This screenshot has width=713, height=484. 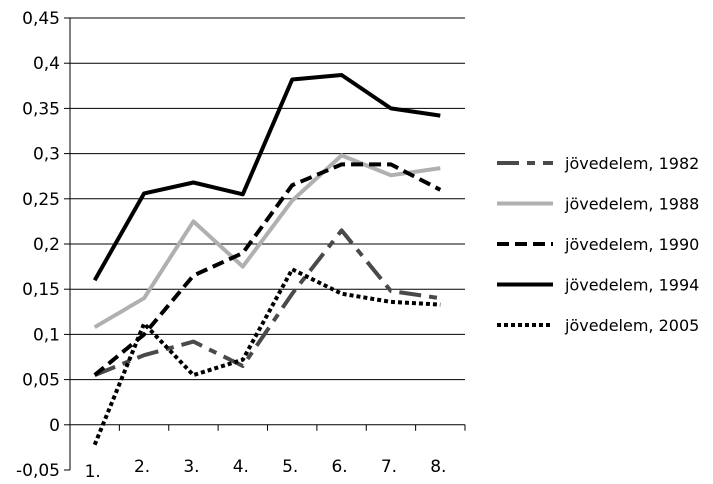 What do you see at coordinates (41, 381) in the screenshot?
I see `y-tick-label: 0,05` at bounding box center [41, 381].